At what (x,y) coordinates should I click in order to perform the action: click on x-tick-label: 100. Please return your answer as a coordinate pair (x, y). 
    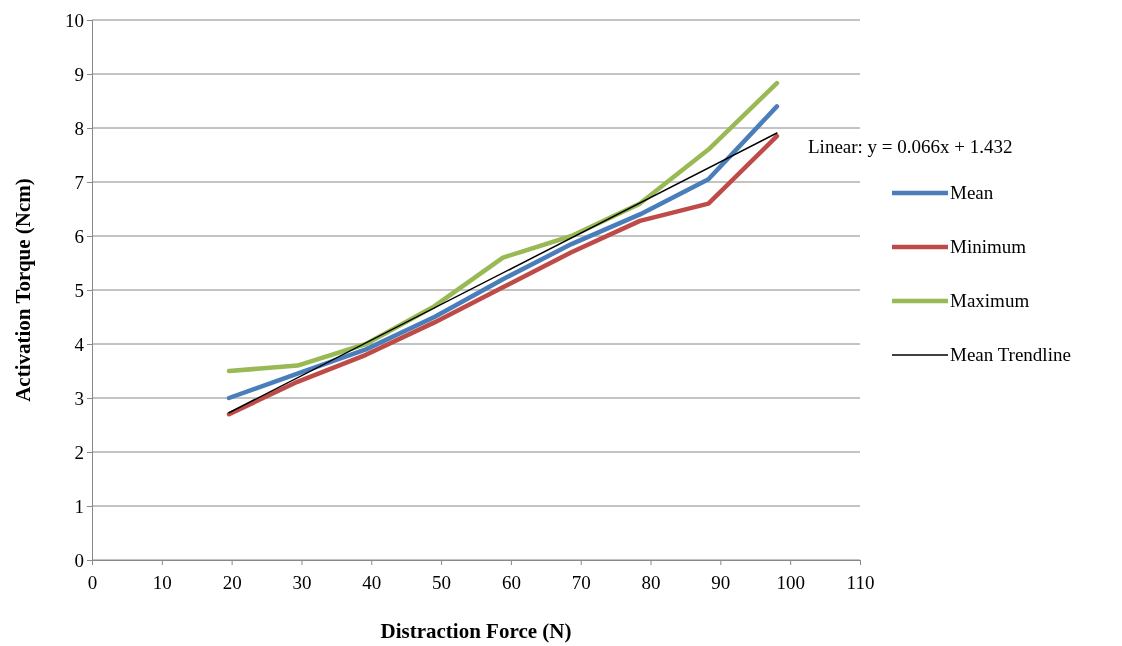
    Looking at the image, I should click on (790, 582).